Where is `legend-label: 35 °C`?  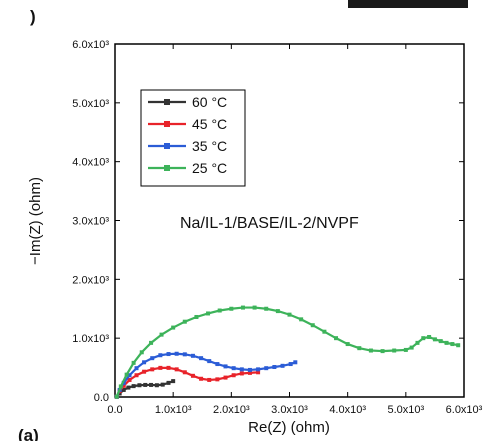
legend-label: 35 °C is located at coordinates (209, 146).